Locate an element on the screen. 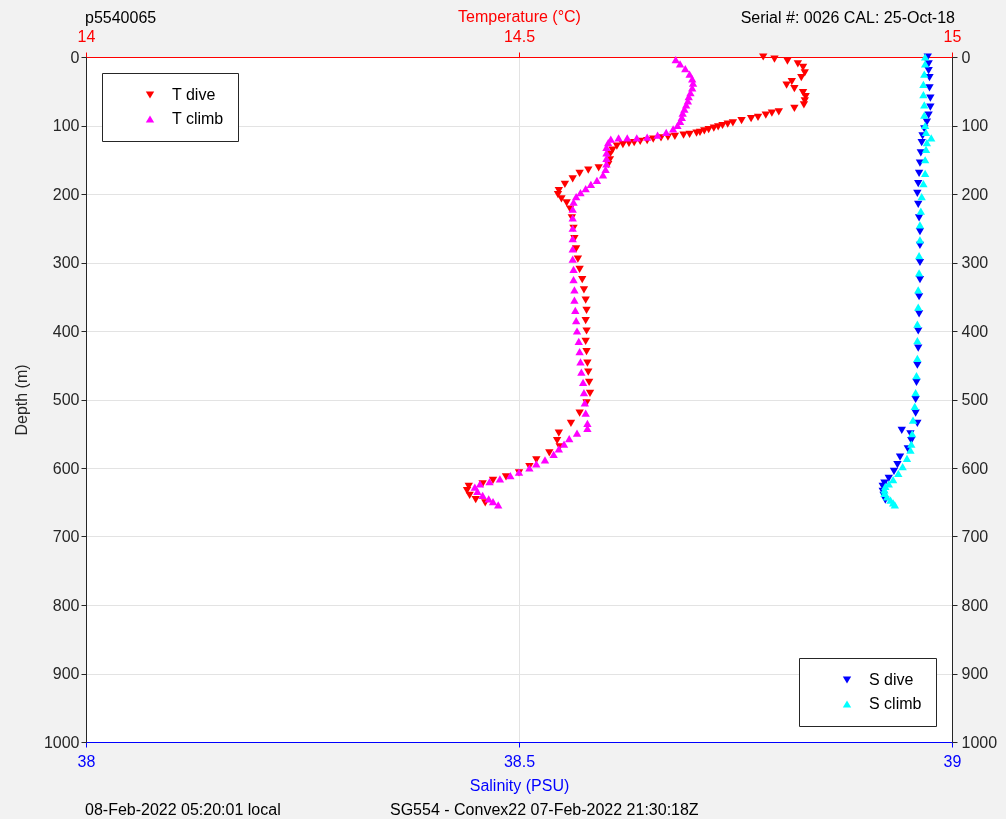 The width and height of the screenshot is (1006, 819). y2-tick-label: 800 is located at coordinates (975, 605).